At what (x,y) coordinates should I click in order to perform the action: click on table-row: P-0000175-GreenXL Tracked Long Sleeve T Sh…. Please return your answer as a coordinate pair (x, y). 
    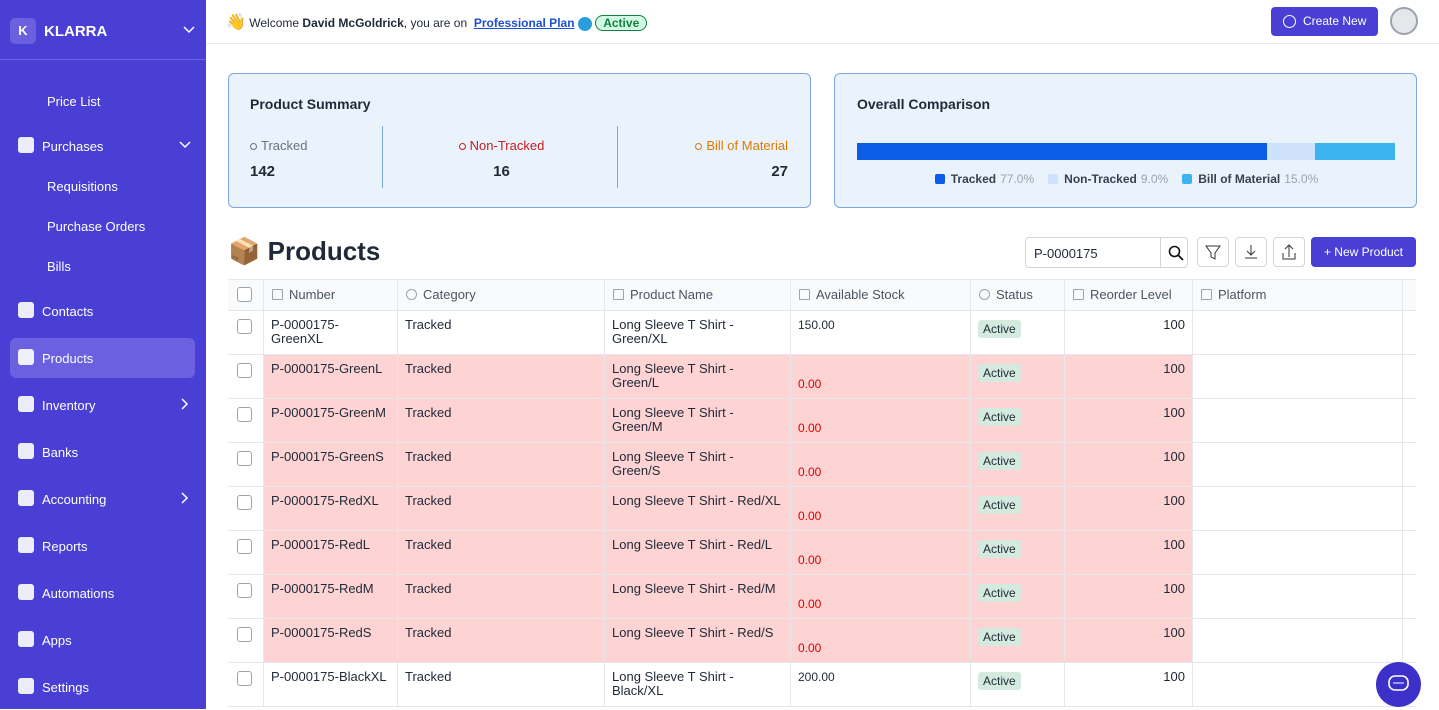
    Looking at the image, I should click on (822, 333).